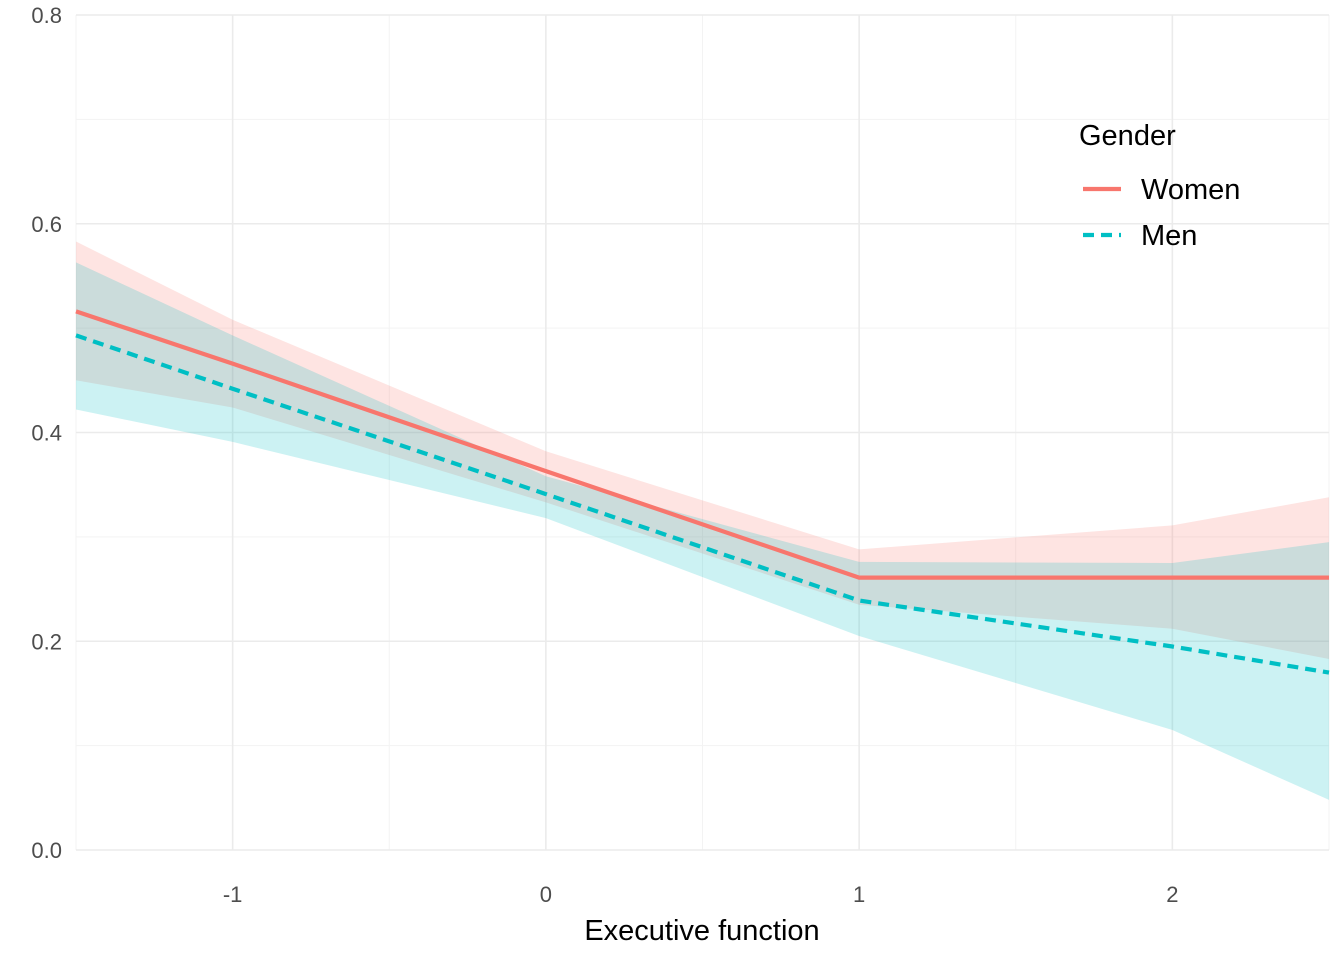 The width and height of the screenshot is (1344, 960). Describe the element at coordinates (46, 850) in the screenshot. I see `y-tick-label: 0.0` at that location.